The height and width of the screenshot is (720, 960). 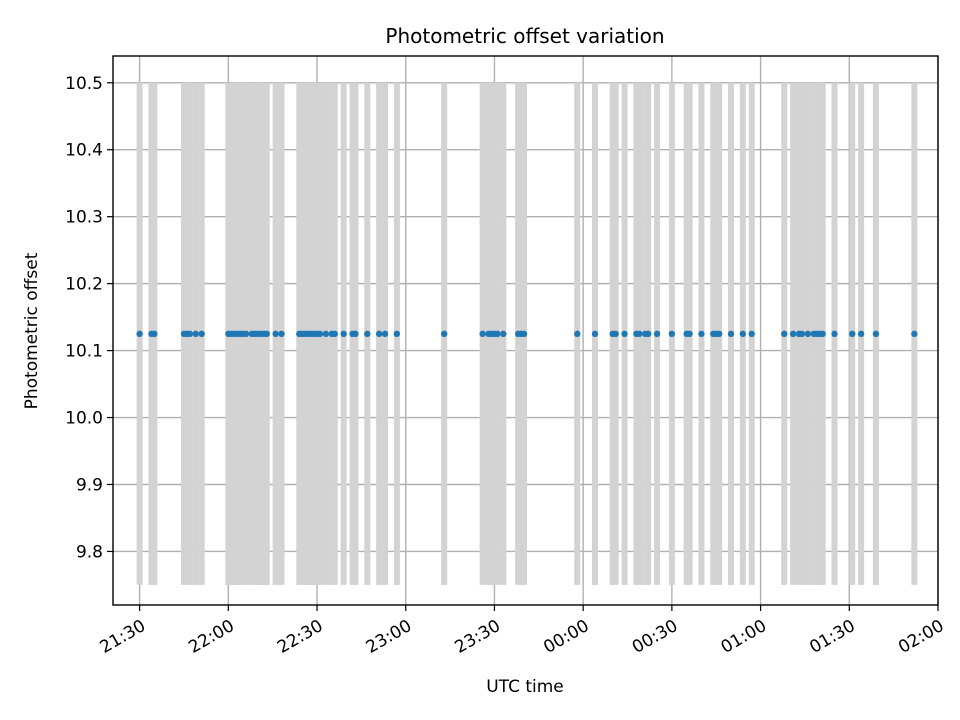 I want to click on point-layer, so click(x=527, y=334).